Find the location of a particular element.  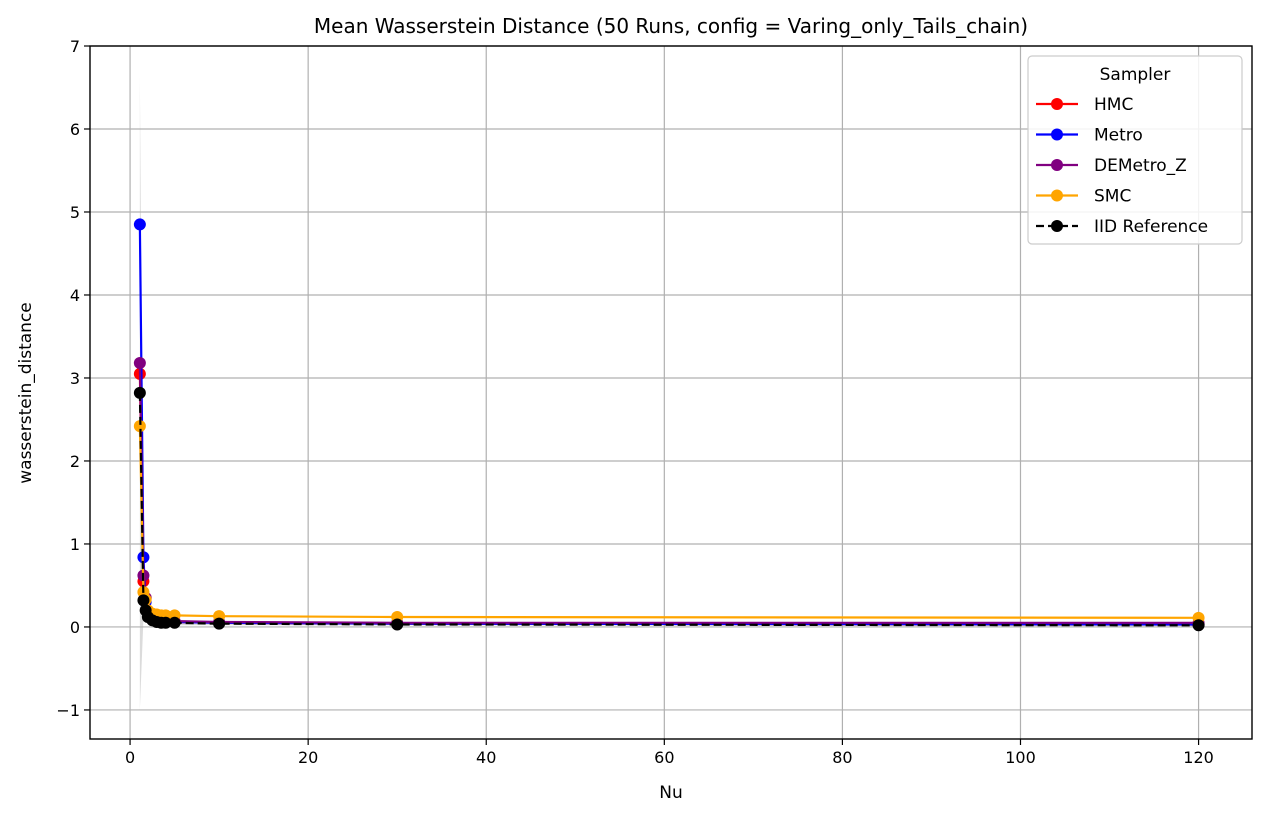

x-tick-label: 120 is located at coordinates (1198, 757).